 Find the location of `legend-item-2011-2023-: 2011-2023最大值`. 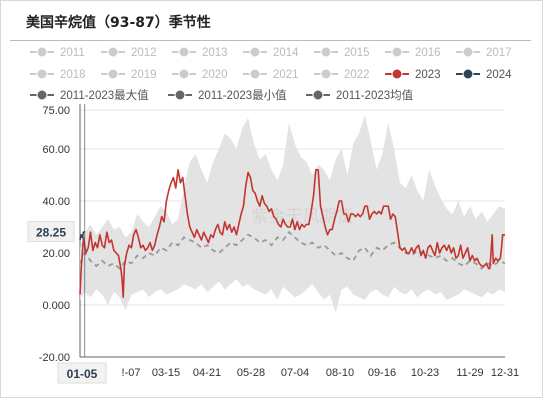

legend-item-2011-2023-: 2011-2023最大值 is located at coordinates (89, 95).